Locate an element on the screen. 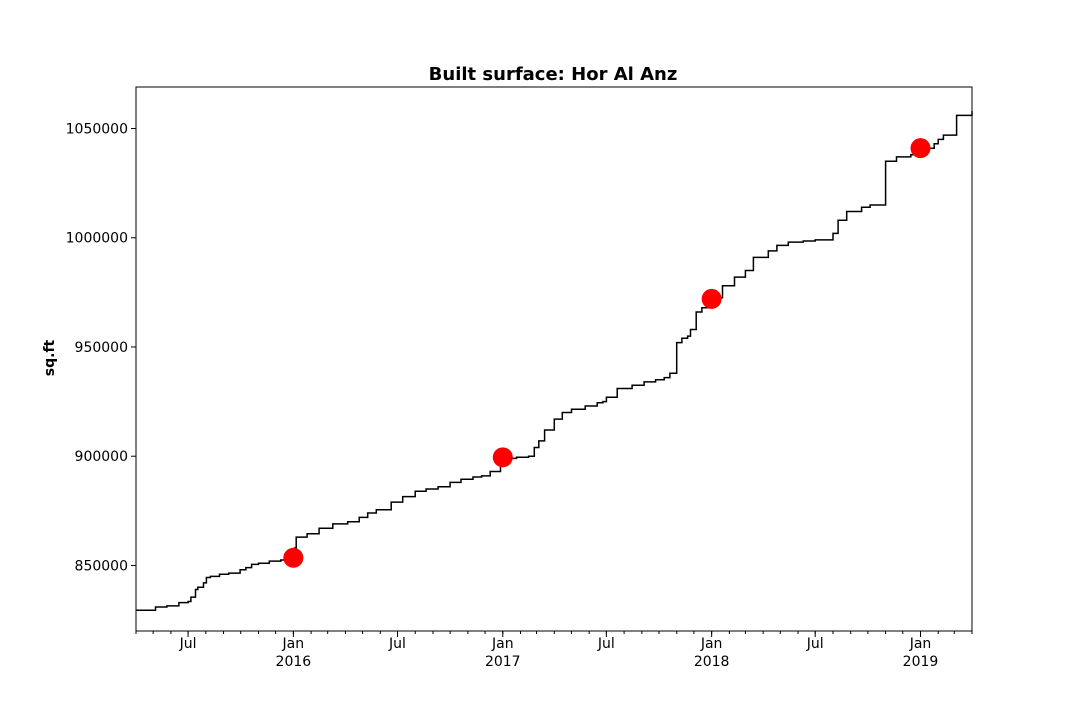 The width and height of the screenshot is (1080, 720). x-tick-year-label: 2016 is located at coordinates (294, 662).